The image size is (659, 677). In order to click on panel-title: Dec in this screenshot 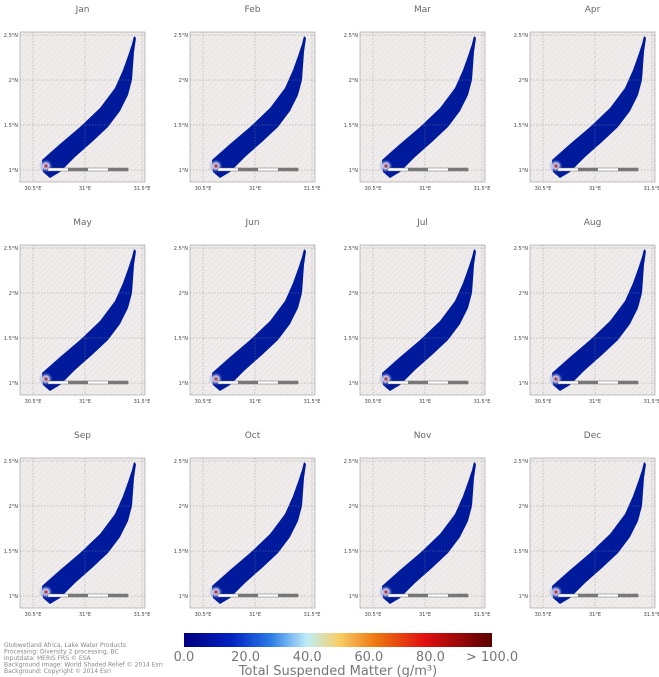, I will do `click(592, 436)`.